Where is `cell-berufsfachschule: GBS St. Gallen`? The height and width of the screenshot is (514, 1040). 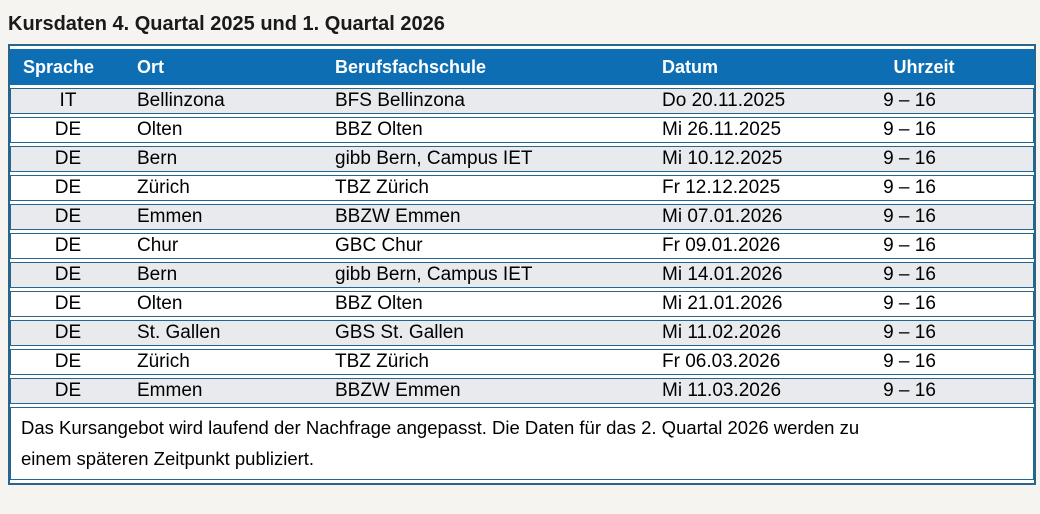
cell-berufsfachschule: GBS St. Gallen is located at coordinates (492, 333).